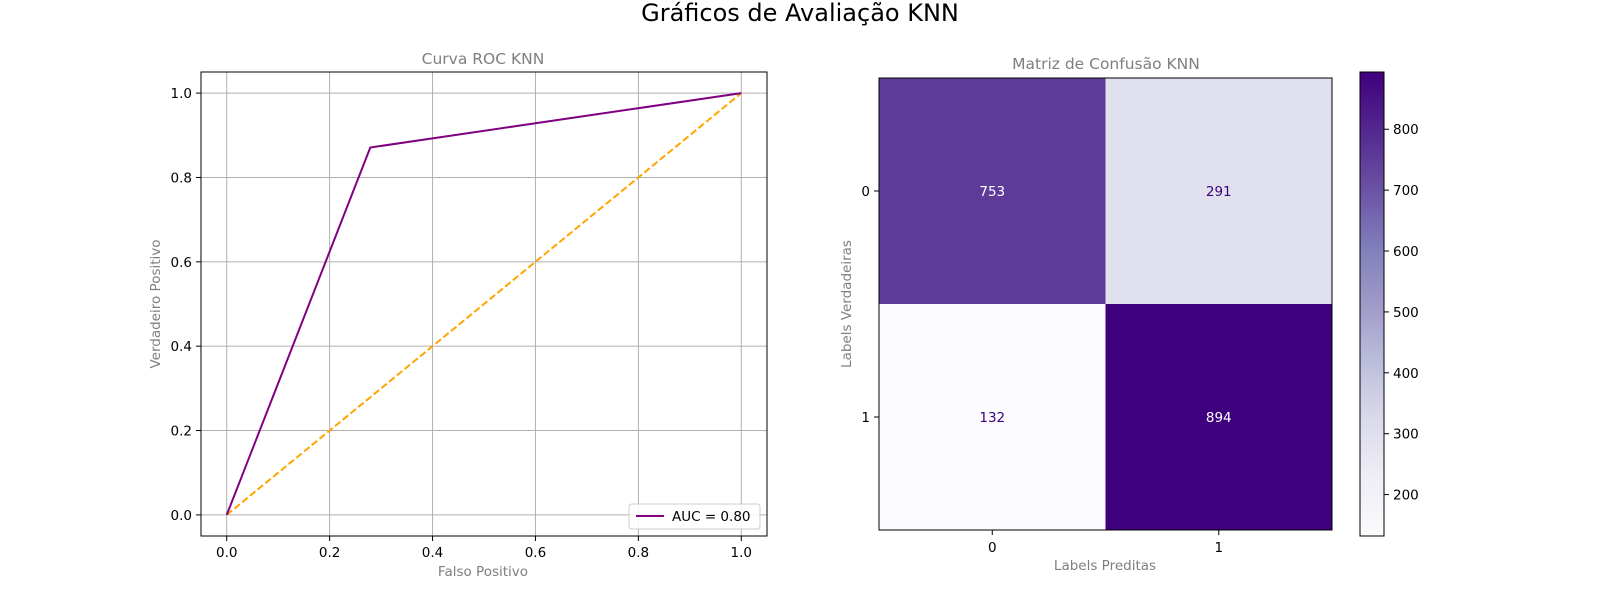  What do you see at coordinates (181, 347) in the screenshot?
I see `roc-ytick-label: 0.4` at bounding box center [181, 347].